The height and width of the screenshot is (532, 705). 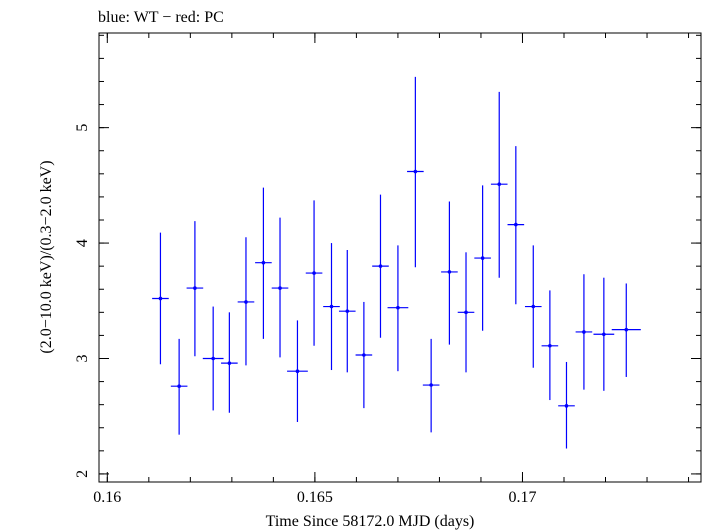 What do you see at coordinates (82, 128) in the screenshot?
I see `y-tick-label: 5` at bounding box center [82, 128].